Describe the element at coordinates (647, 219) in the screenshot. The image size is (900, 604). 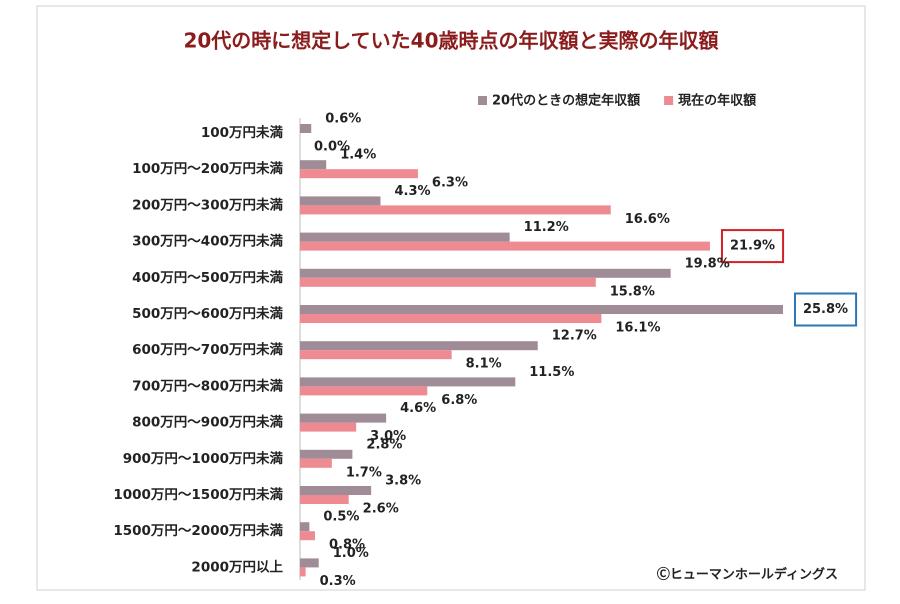
I see `value-label: 16.6%` at that location.